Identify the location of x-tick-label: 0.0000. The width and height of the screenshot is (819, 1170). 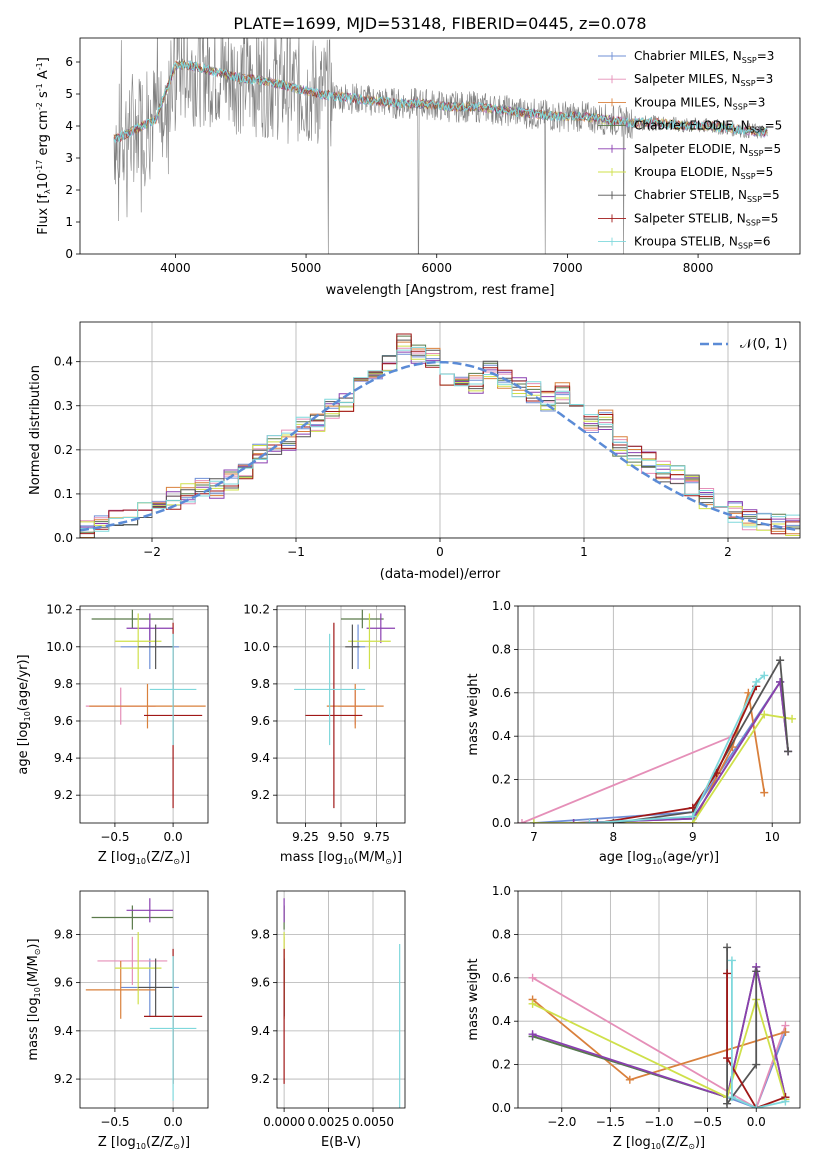
(284, 1122).